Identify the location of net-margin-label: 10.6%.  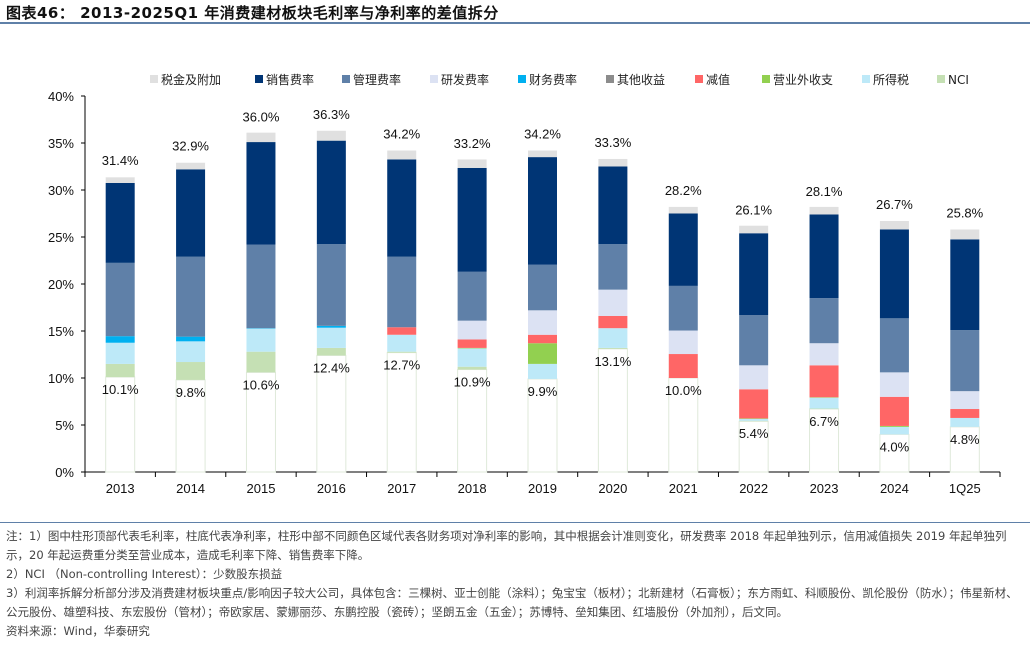
(261, 384).